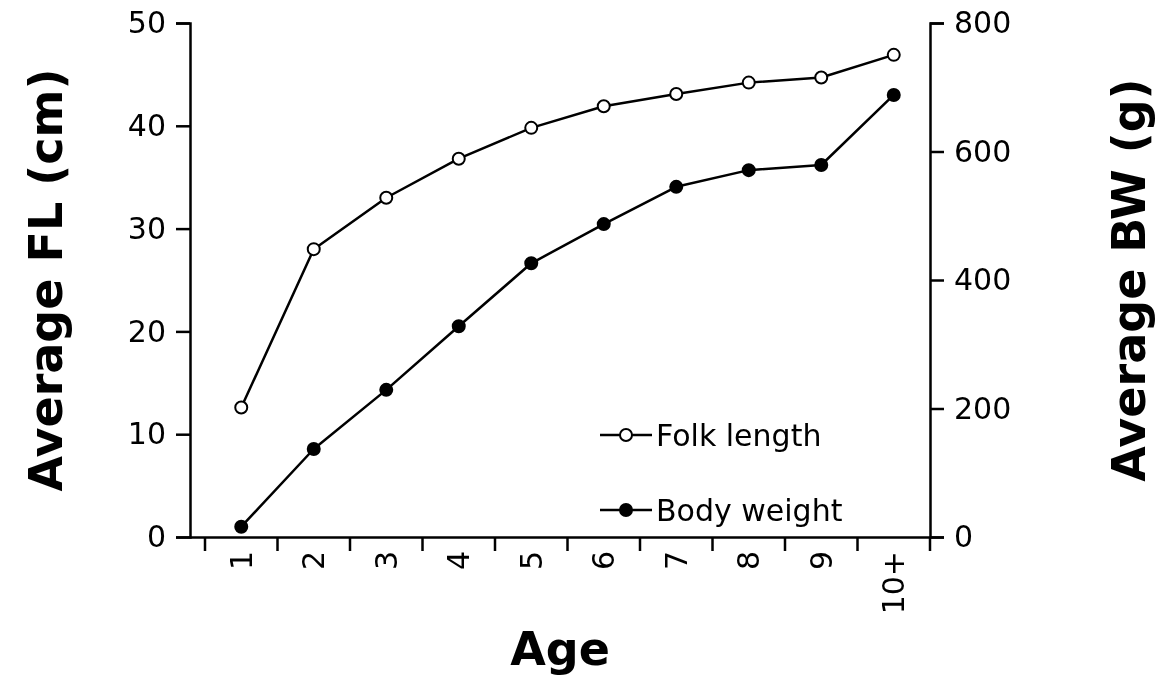 The image size is (1171, 675). I want to click on y2-axis-title: Average BW (g), so click(1129, 280).